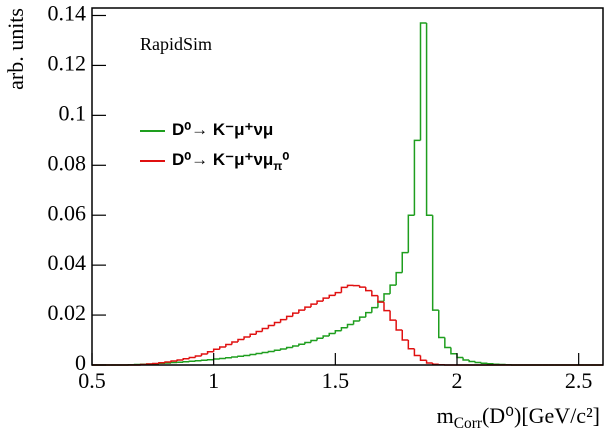 Image resolution: width=606 pixels, height=436 pixels. Describe the element at coordinates (230, 161) in the screenshot. I see `legend-label: D⁰→ K⁻μ⁺νμπ⁰` at that location.